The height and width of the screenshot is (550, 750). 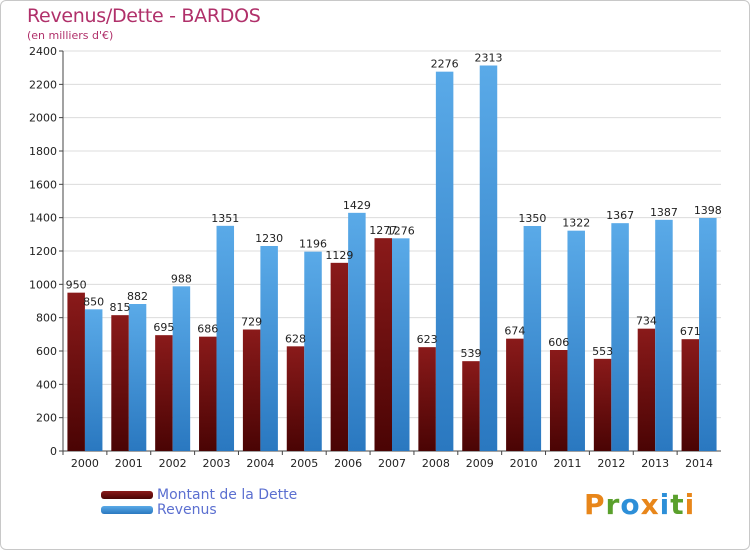 What do you see at coordinates (650, 504) in the screenshot?
I see `logo-letter: x` at bounding box center [650, 504].